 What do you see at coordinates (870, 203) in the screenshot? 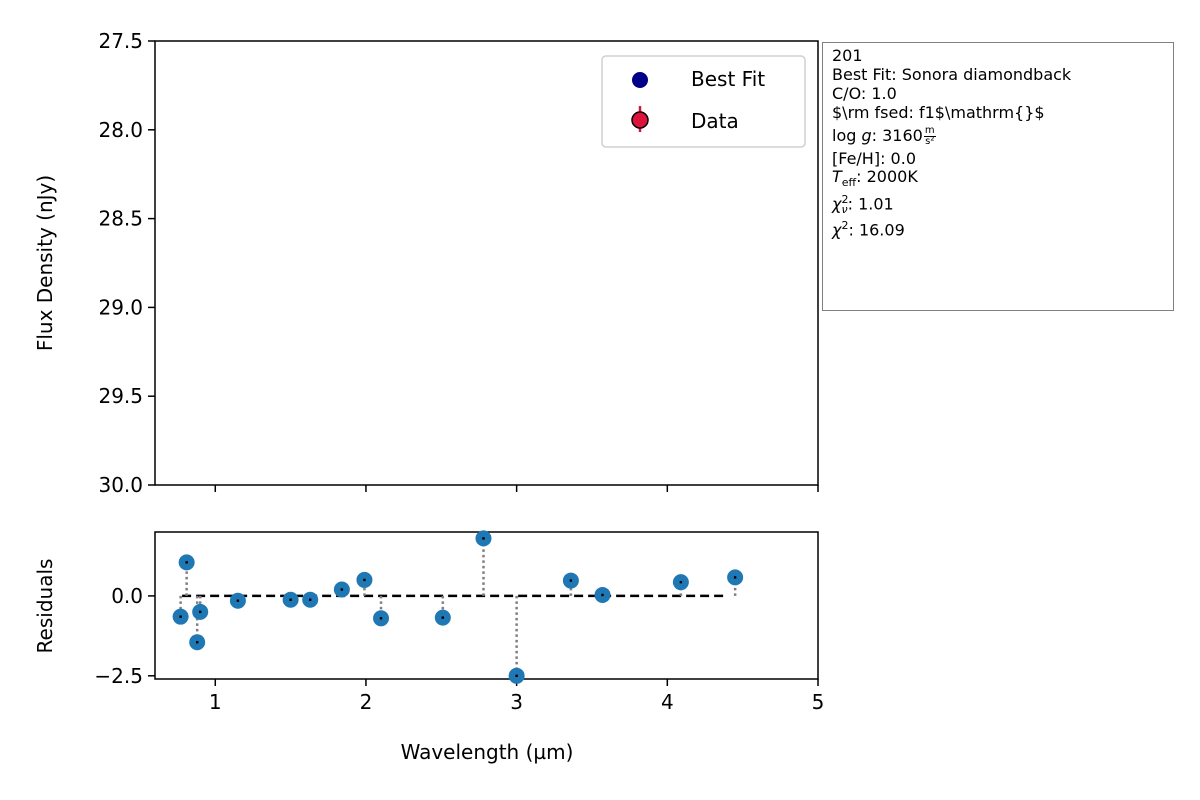
I see `info-chinu-value: : 1.01` at bounding box center [870, 203].